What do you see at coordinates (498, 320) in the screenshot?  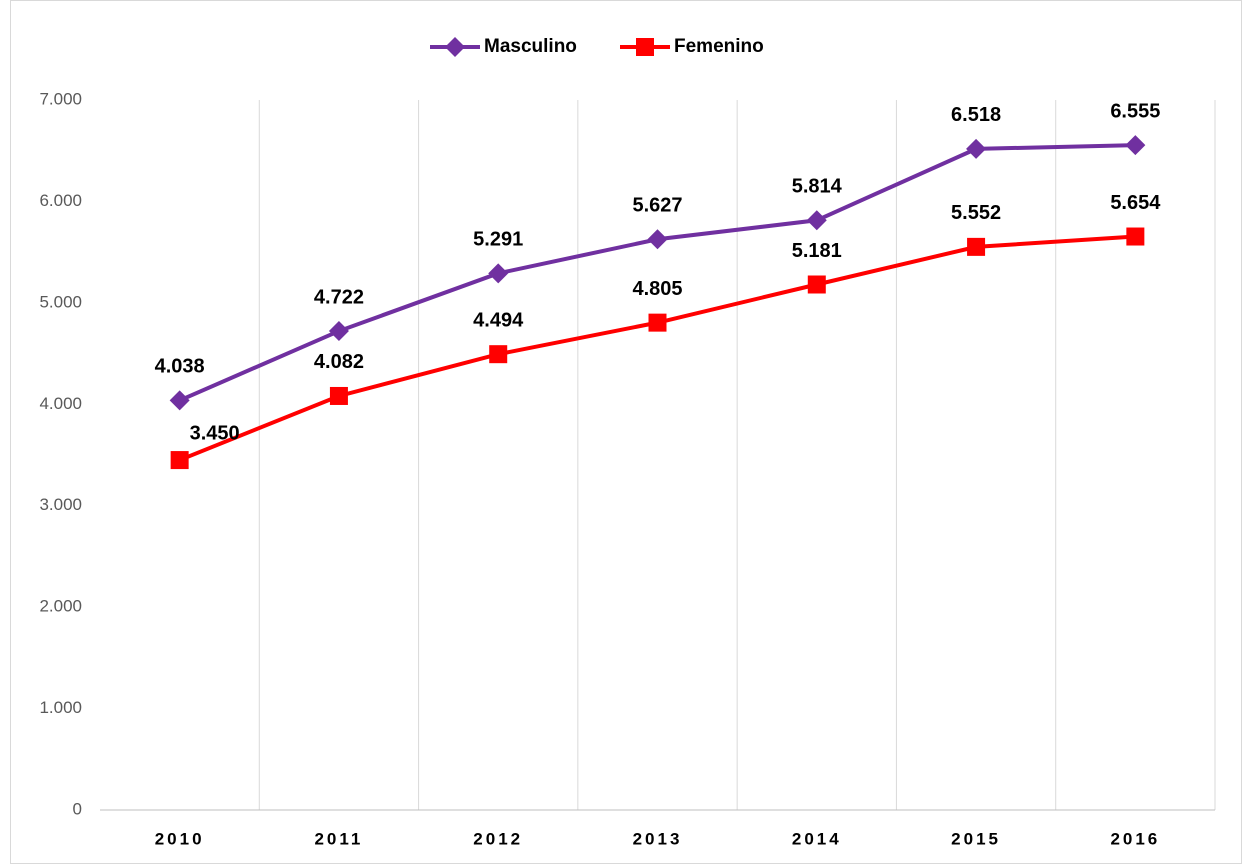 I see `data-label: 4.494` at bounding box center [498, 320].